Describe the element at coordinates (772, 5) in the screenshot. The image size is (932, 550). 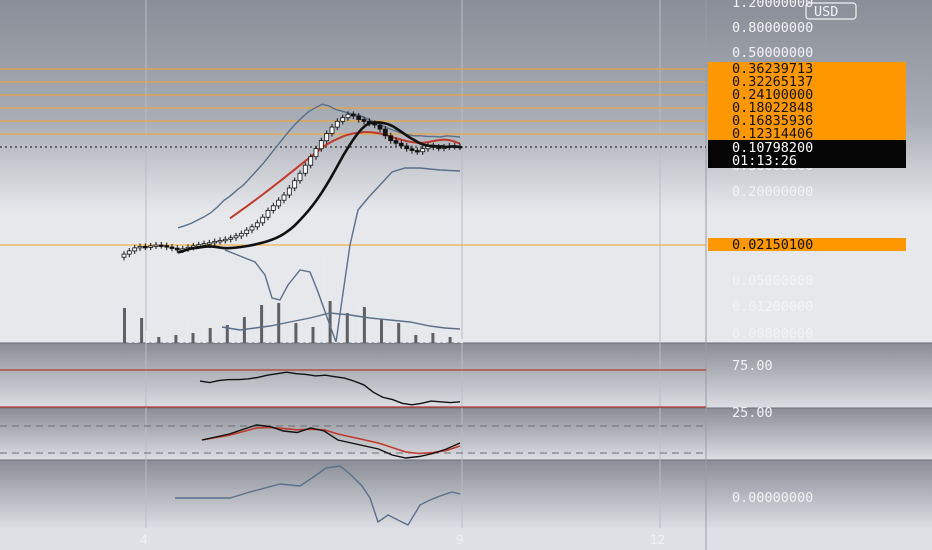
I see `price-tick-label: 1.20000000` at that location.